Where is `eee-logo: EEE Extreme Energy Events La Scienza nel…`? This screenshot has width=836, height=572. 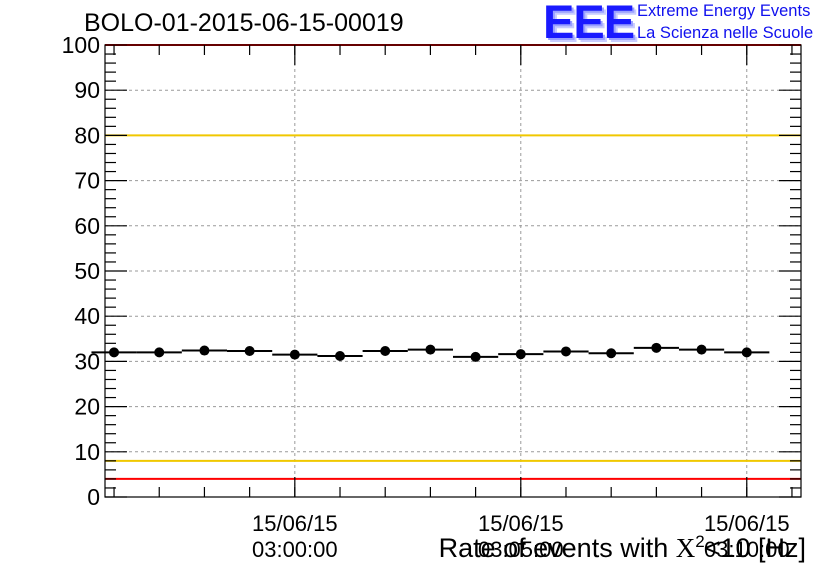
eee-logo: EEE Extreme Energy Events La Scienza nel… is located at coordinates (689, 23).